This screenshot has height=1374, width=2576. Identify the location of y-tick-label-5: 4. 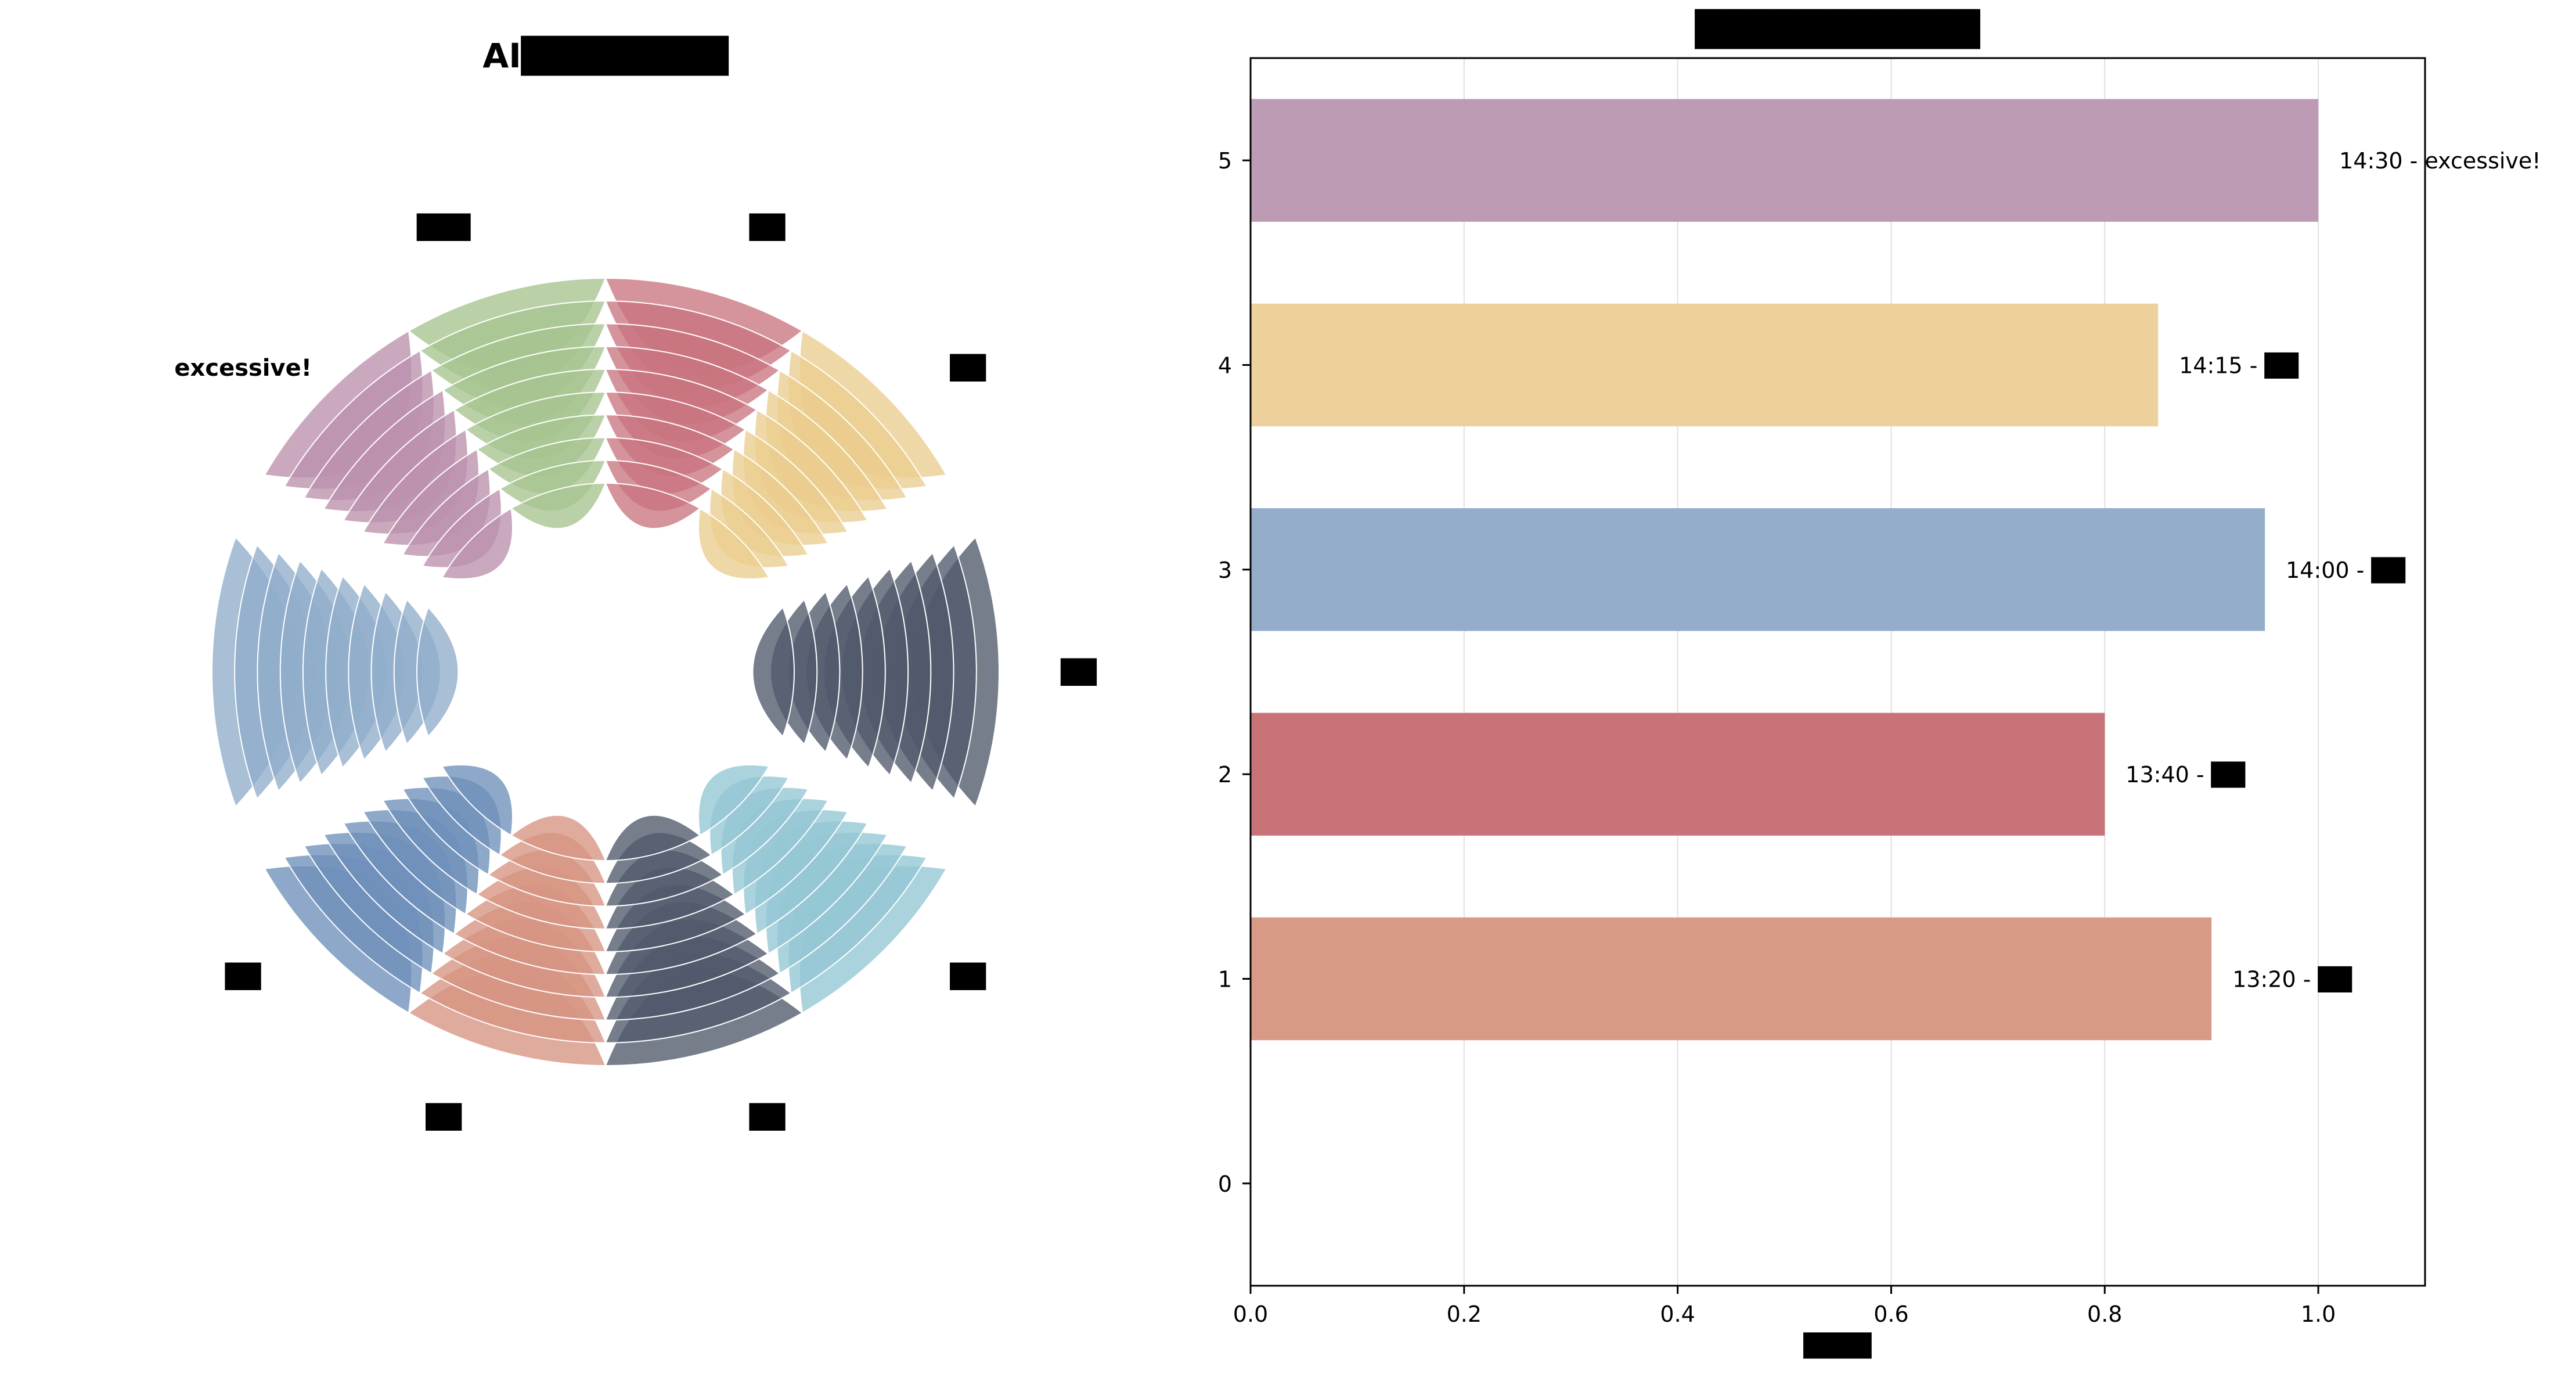
(1225, 366).